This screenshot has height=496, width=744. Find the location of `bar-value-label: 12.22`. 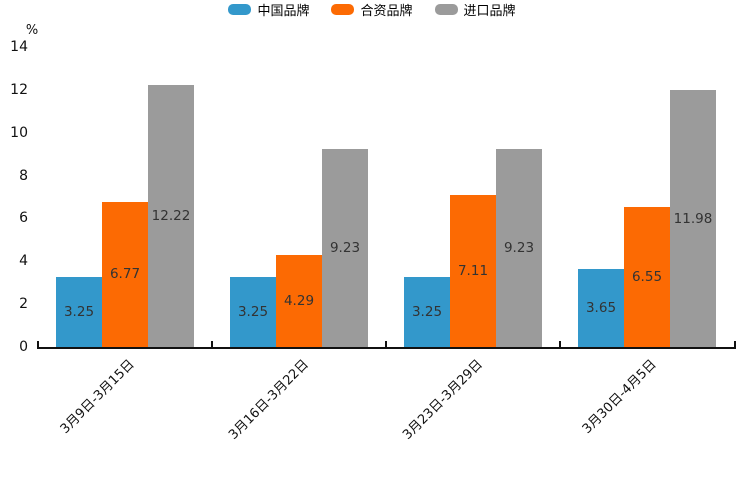

bar-value-label: 12.22 is located at coordinates (171, 216).